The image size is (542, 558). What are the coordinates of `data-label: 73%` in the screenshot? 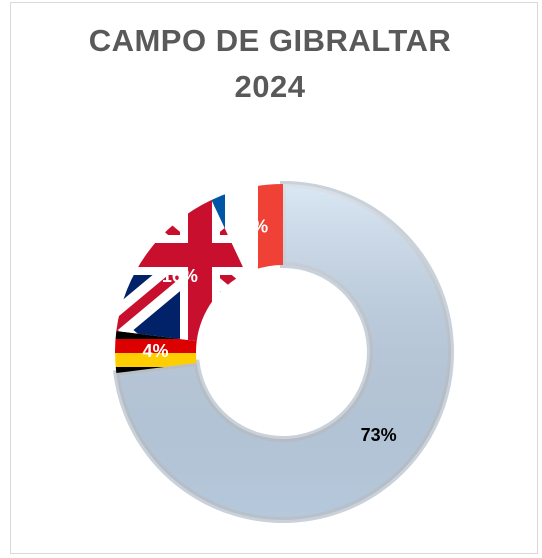 It's located at (379, 435).